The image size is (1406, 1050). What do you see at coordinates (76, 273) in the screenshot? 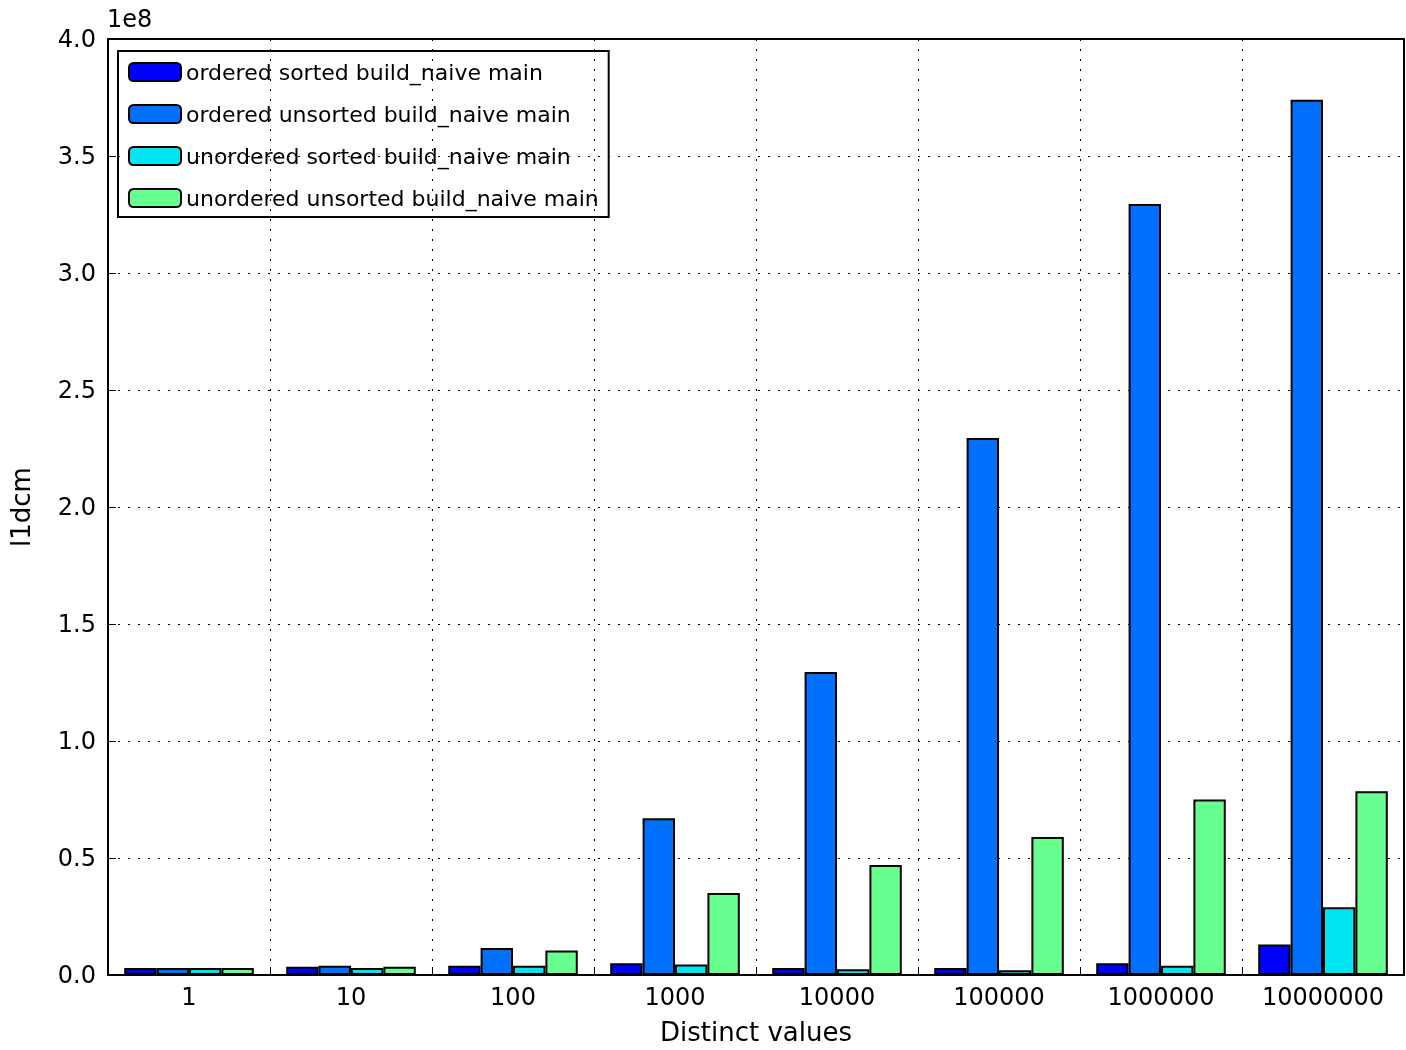
I see `y-tick-label: 3.0` at bounding box center [76, 273].